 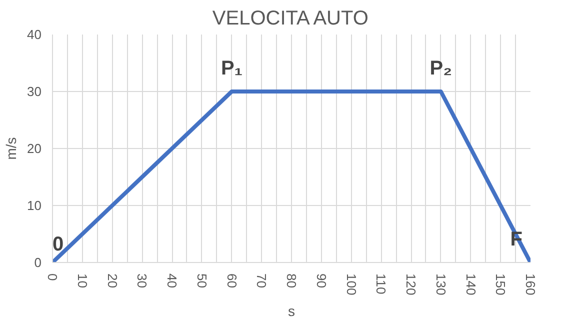 I want to click on x-tick-label: 140, so click(x=470, y=285).